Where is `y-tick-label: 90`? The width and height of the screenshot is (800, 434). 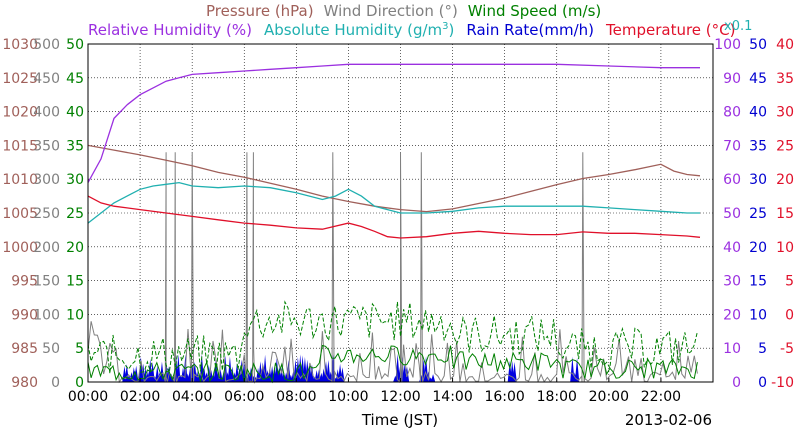 y-tick-label: 90 is located at coordinates (732, 79).